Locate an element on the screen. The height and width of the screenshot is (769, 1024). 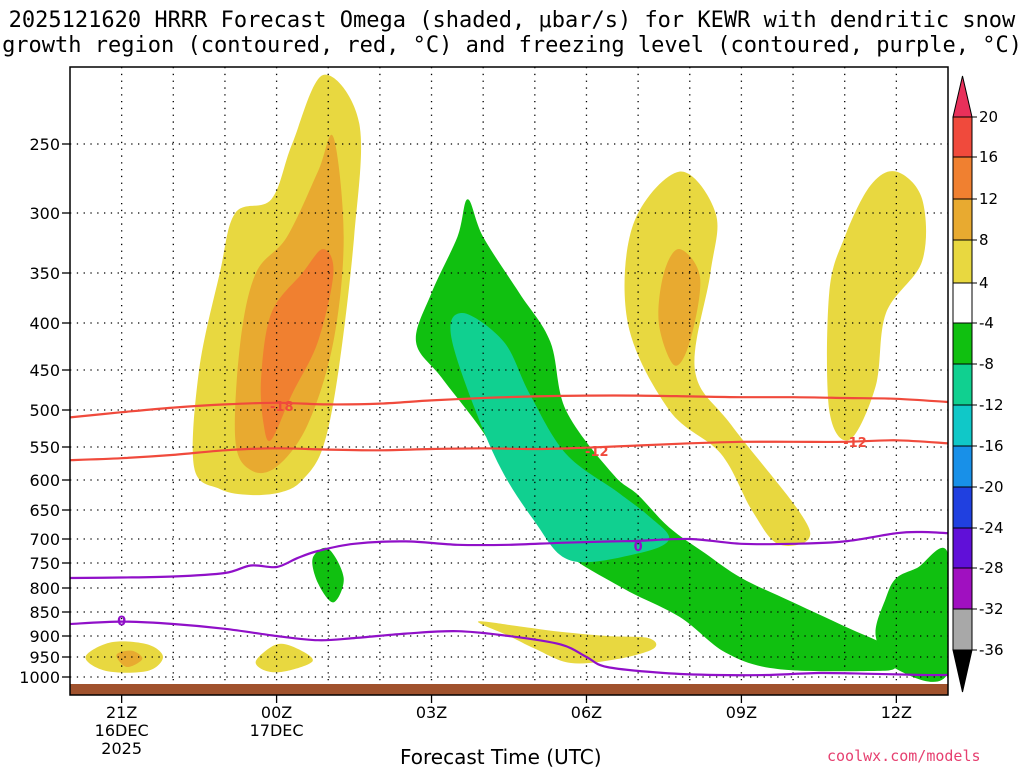
y-tick-label-700: 700 is located at coordinates (44, 539).